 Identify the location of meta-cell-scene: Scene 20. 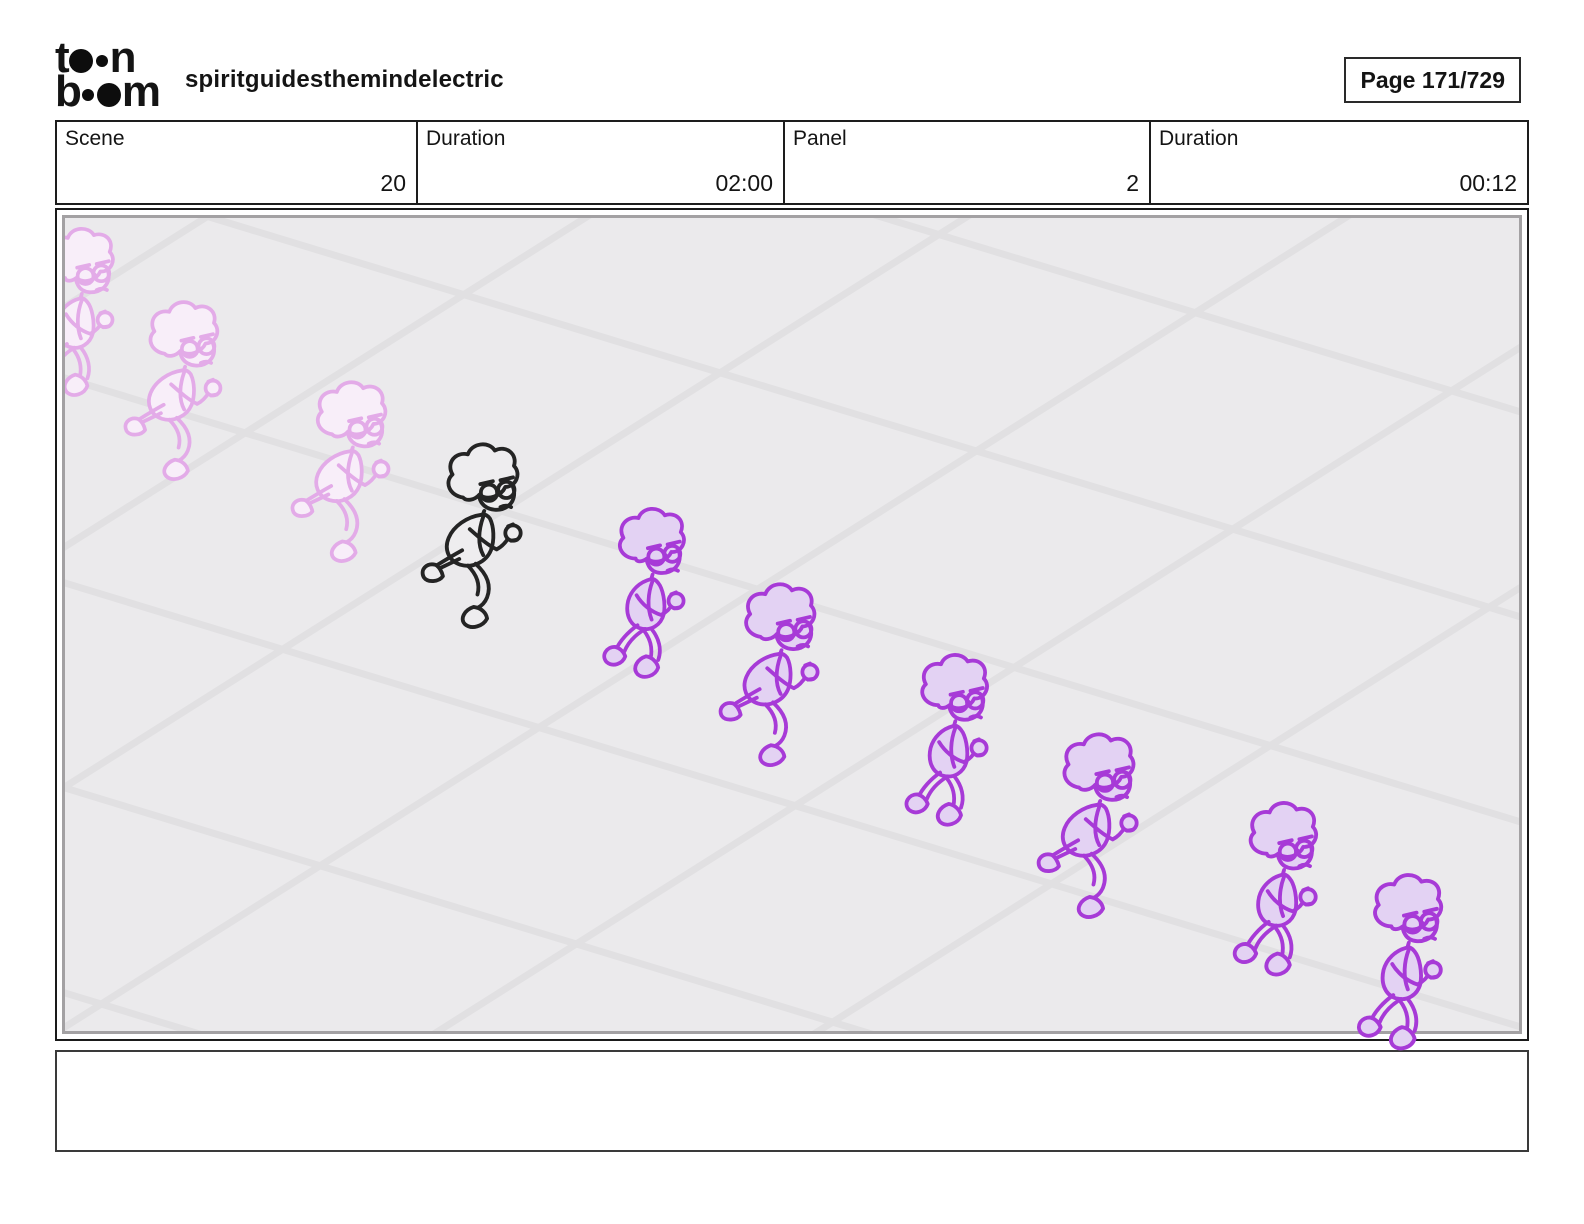
(238, 162).